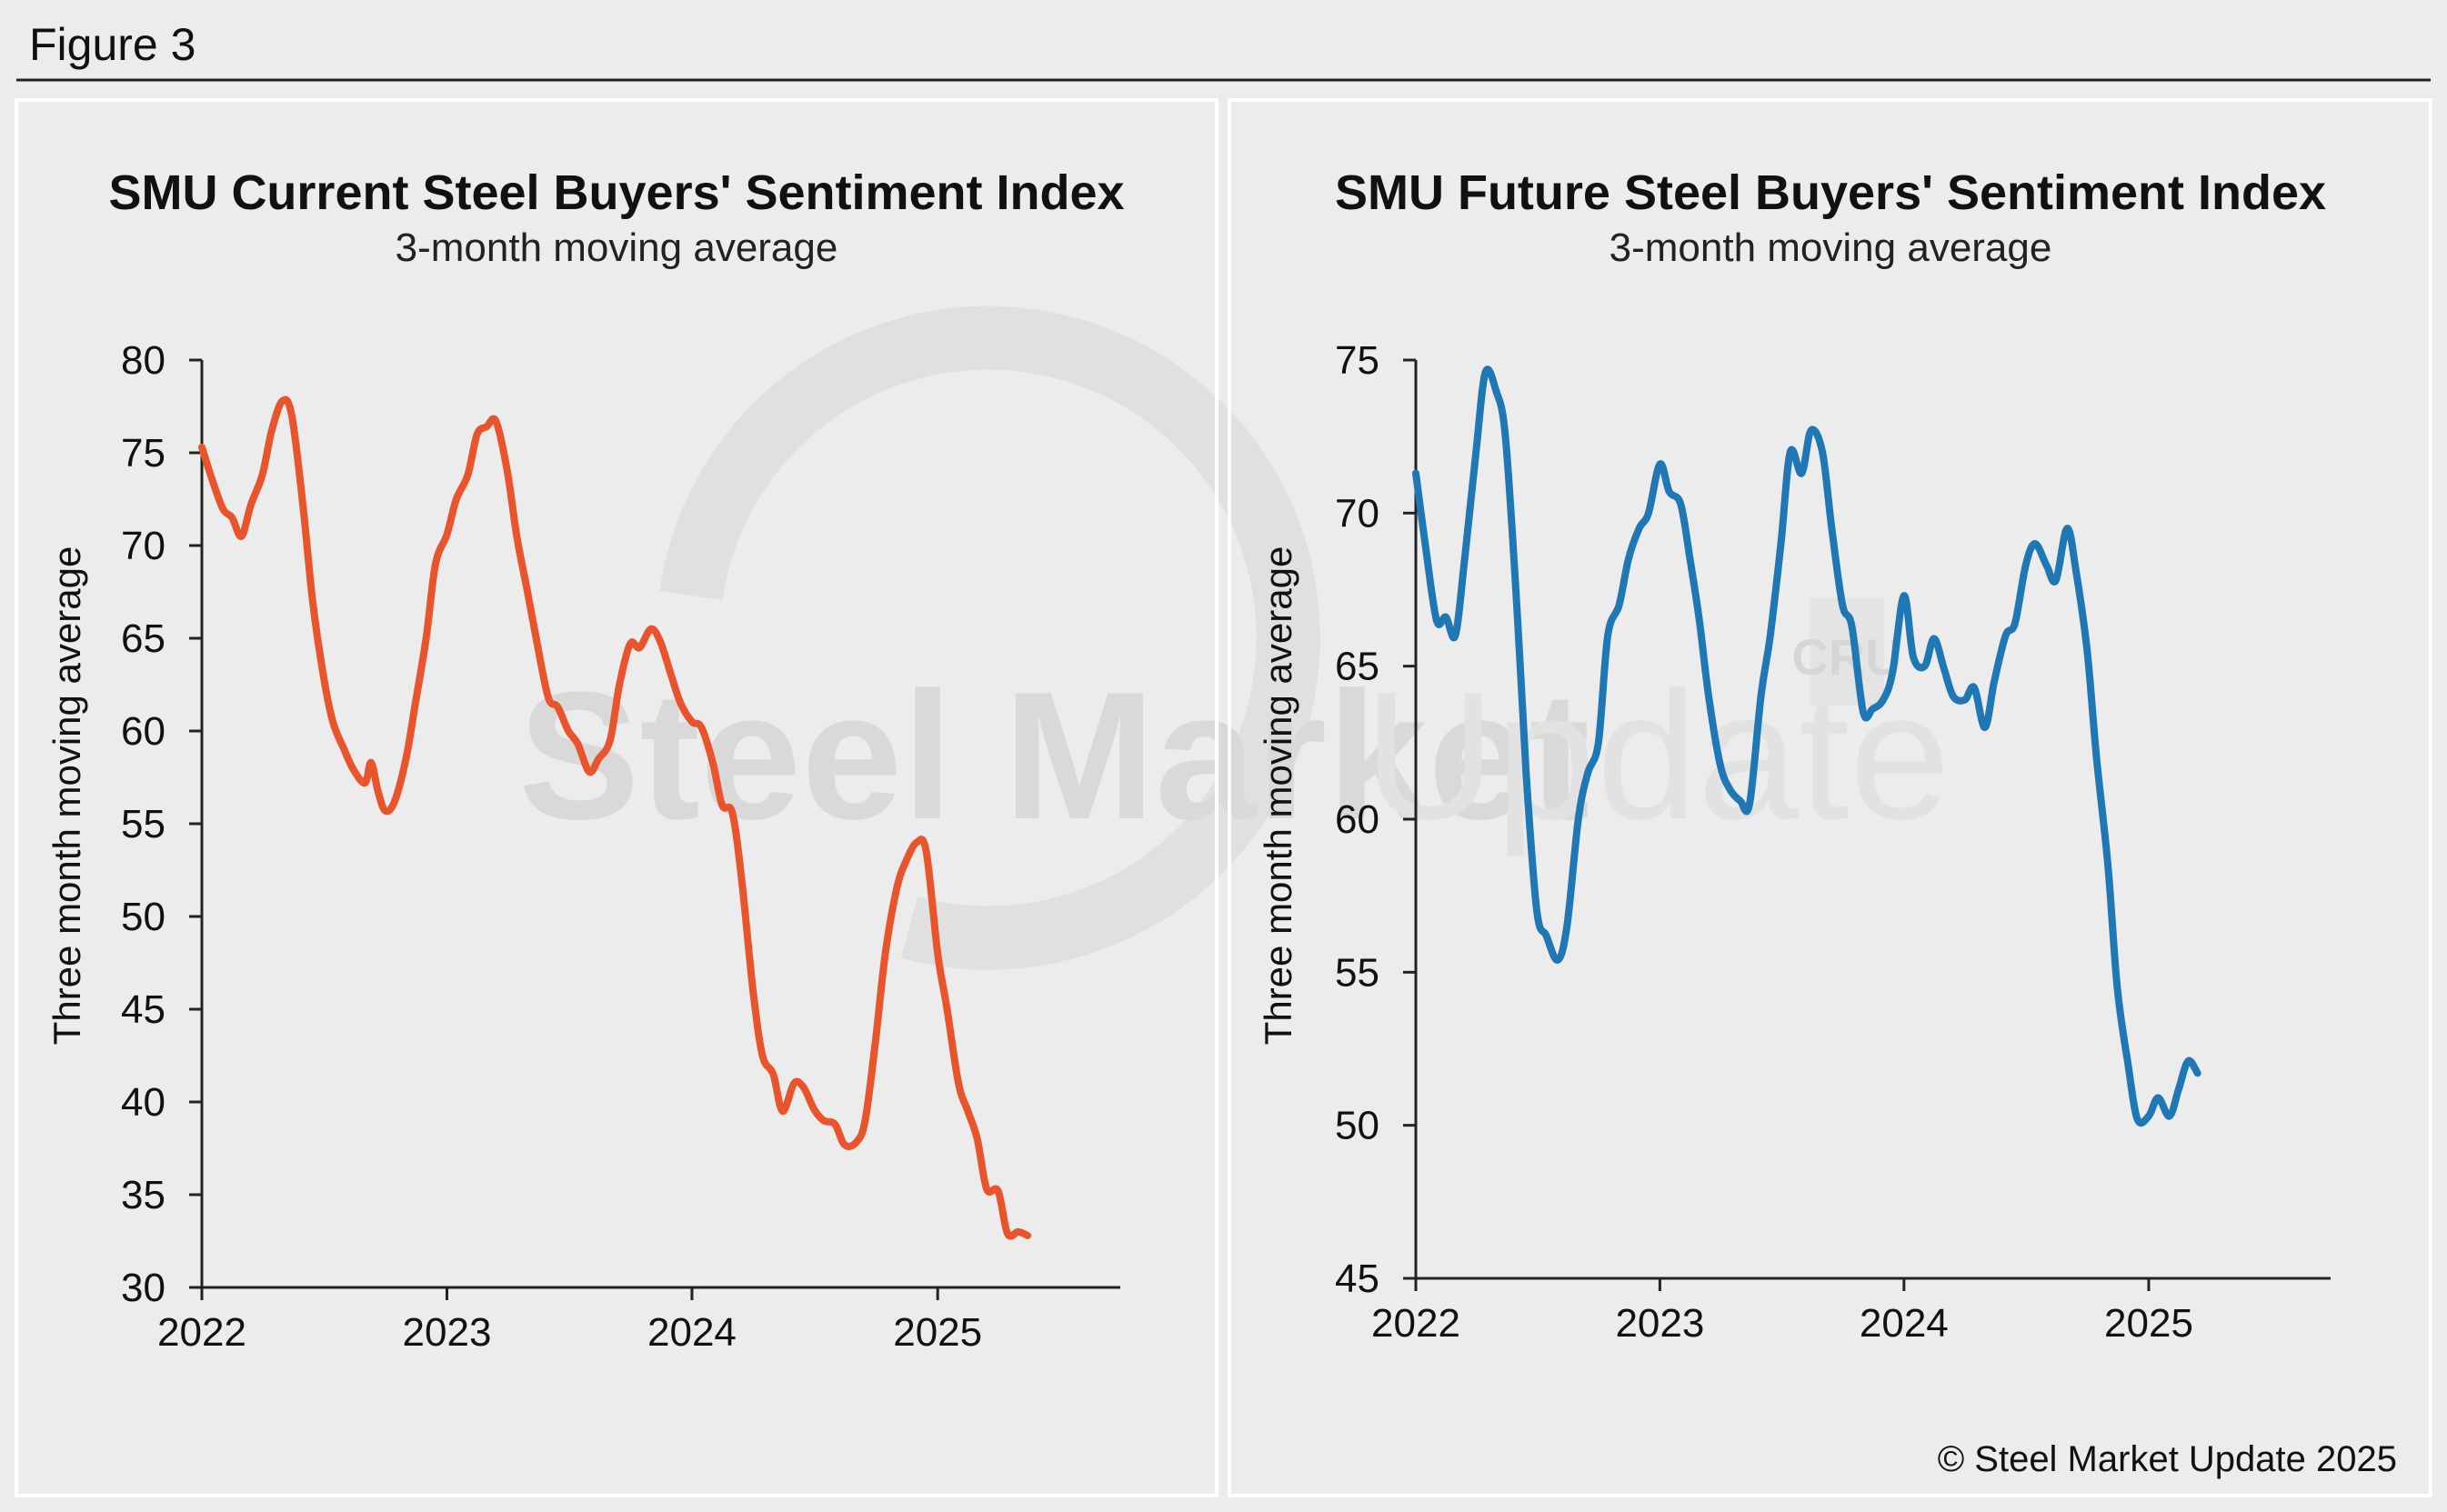  What do you see at coordinates (143, 638) in the screenshot?
I see `y-tick-label: 65` at bounding box center [143, 638].